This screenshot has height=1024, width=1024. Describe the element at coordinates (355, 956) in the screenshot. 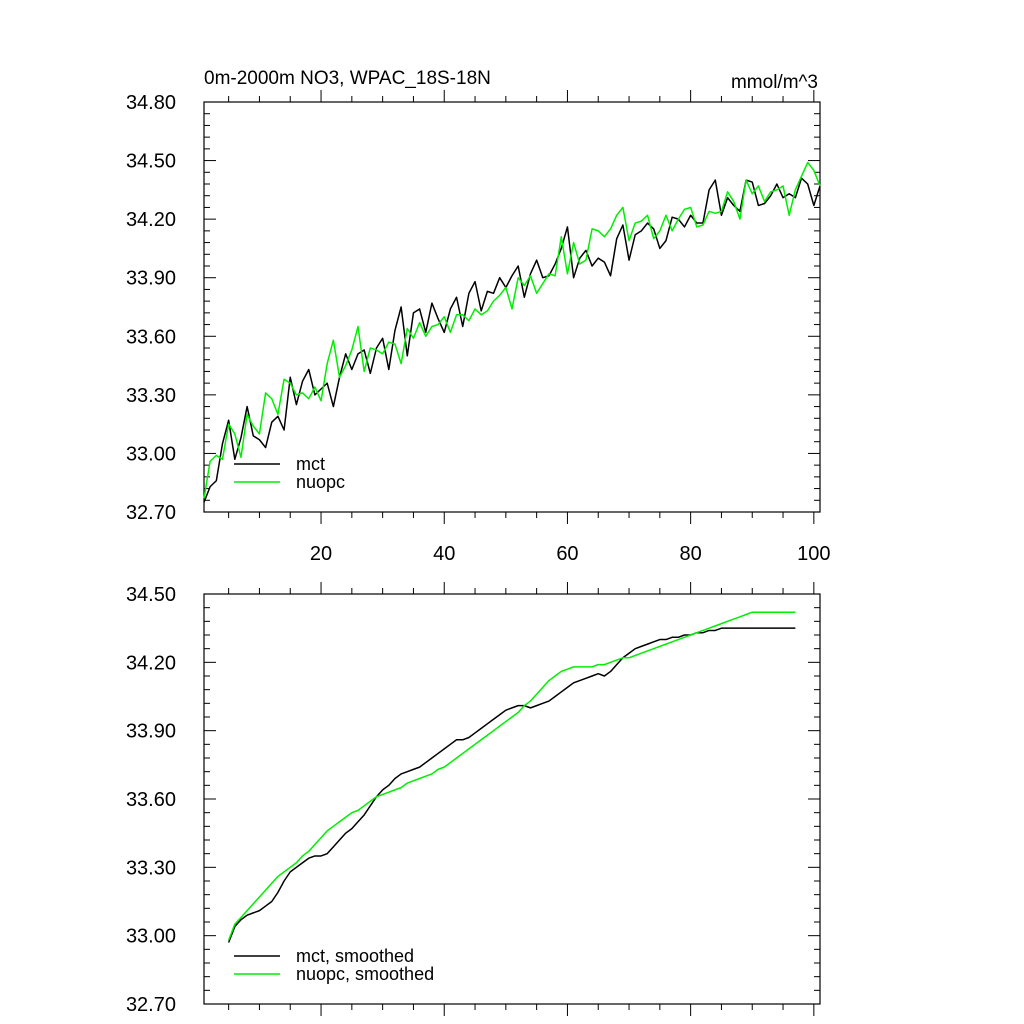

I see `legend-label: mct, smoothed` at that location.